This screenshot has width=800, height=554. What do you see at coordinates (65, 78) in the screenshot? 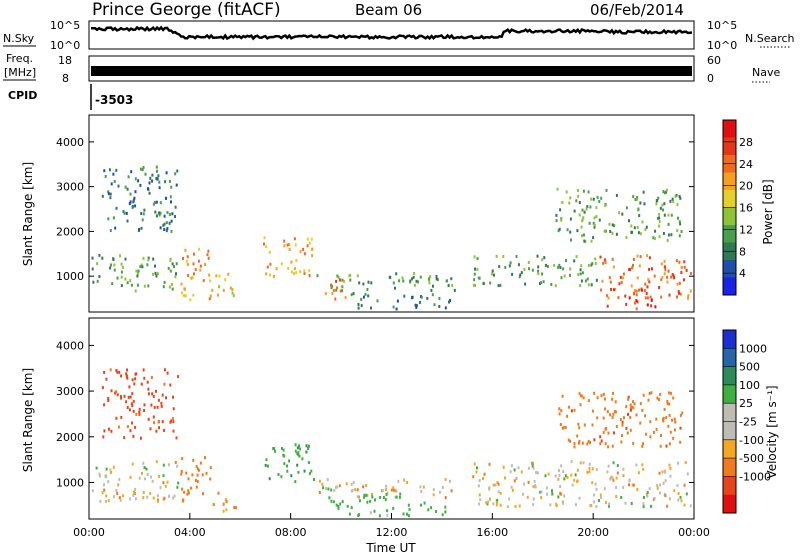
I see `freq-tick-bottom: 8` at bounding box center [65, 78].